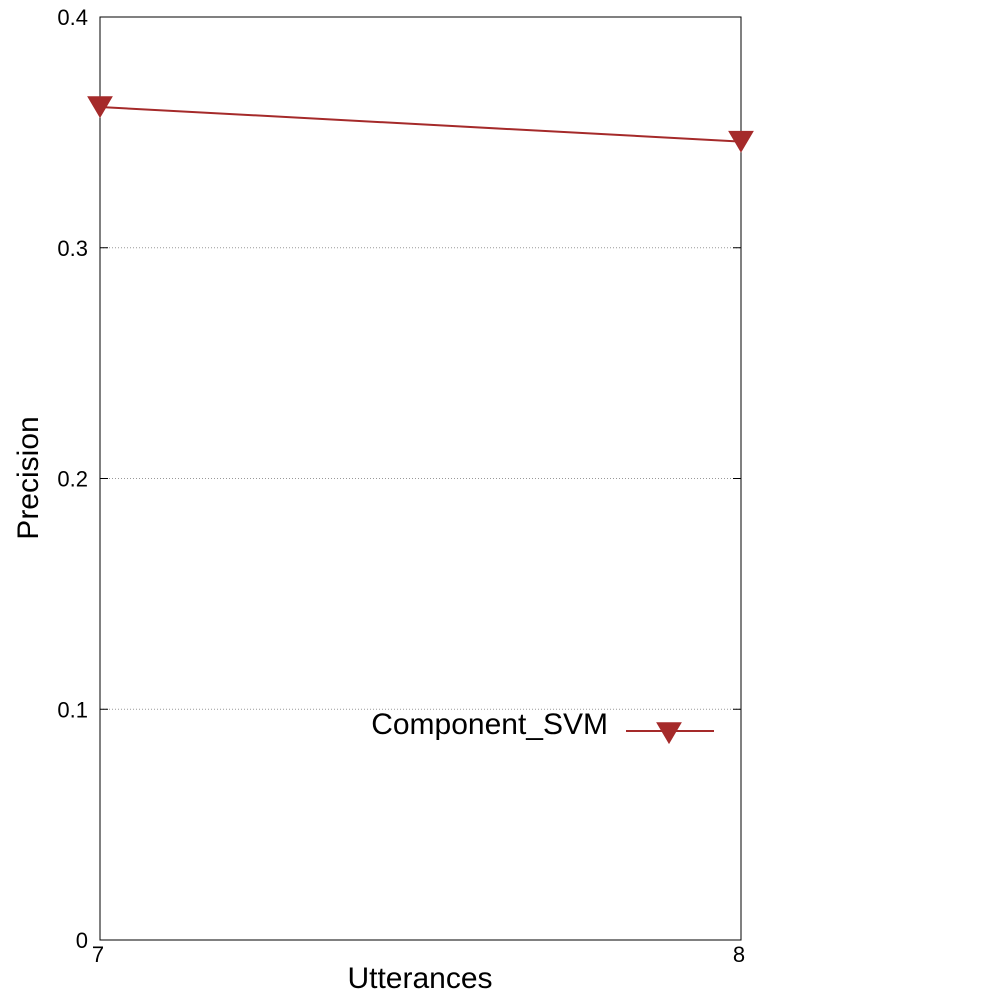 This screenshot has height=1000, width=1000. What do you see at coordinates (72, 17) in the screenshot?
I see `y-tick-label: 0.4` at bounding box center [72, 17].